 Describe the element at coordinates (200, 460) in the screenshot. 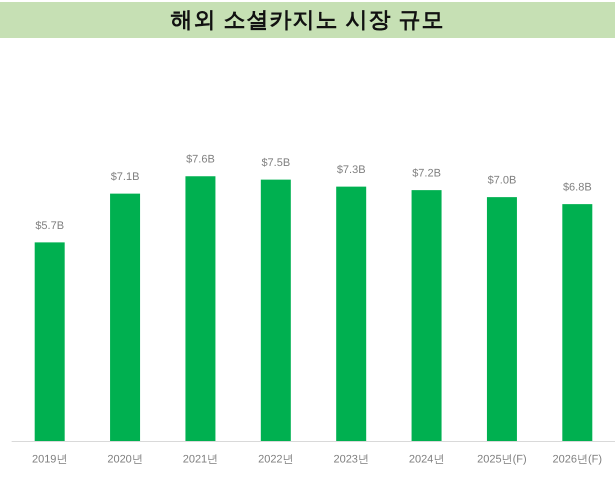

I see `x-tick-label: 2021년` at that location.